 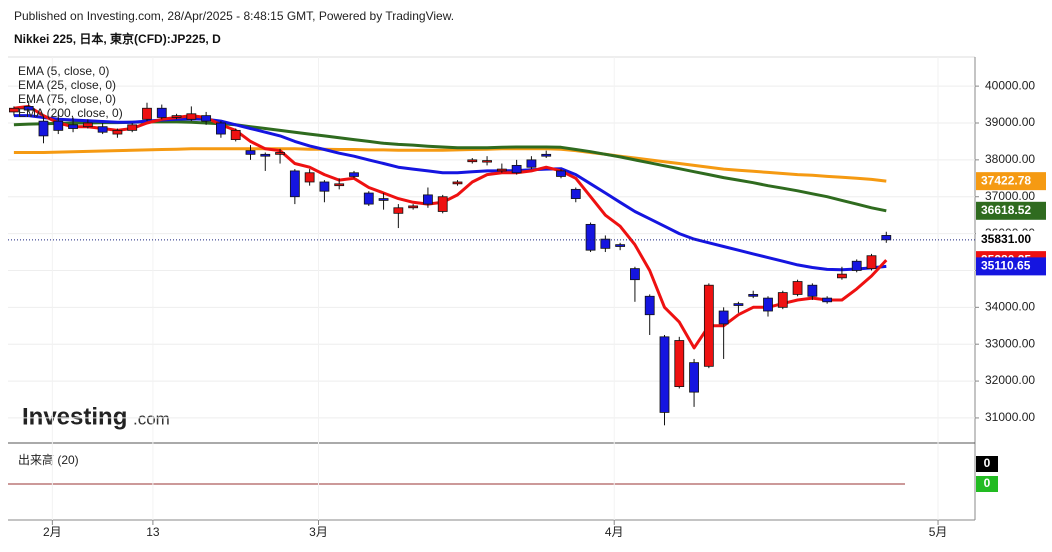 I want to click on legend-entry: EMA (5, close, 0), so click(x=63, y=71).